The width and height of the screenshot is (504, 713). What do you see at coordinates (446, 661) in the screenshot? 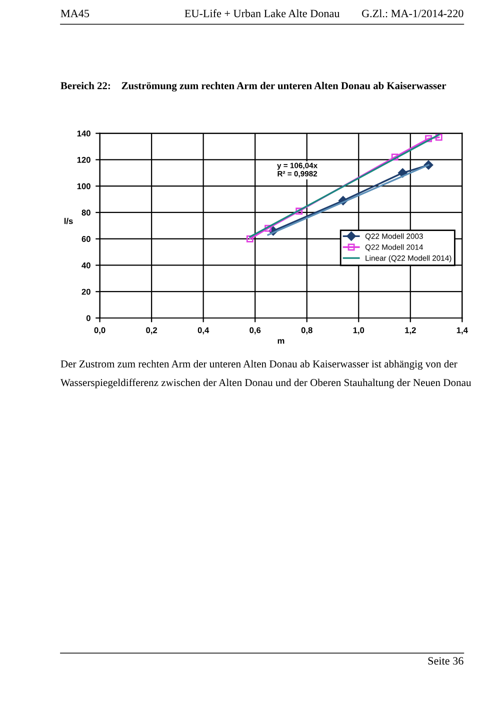
I see `text: Seite 36` at bounding box center [446, 661].